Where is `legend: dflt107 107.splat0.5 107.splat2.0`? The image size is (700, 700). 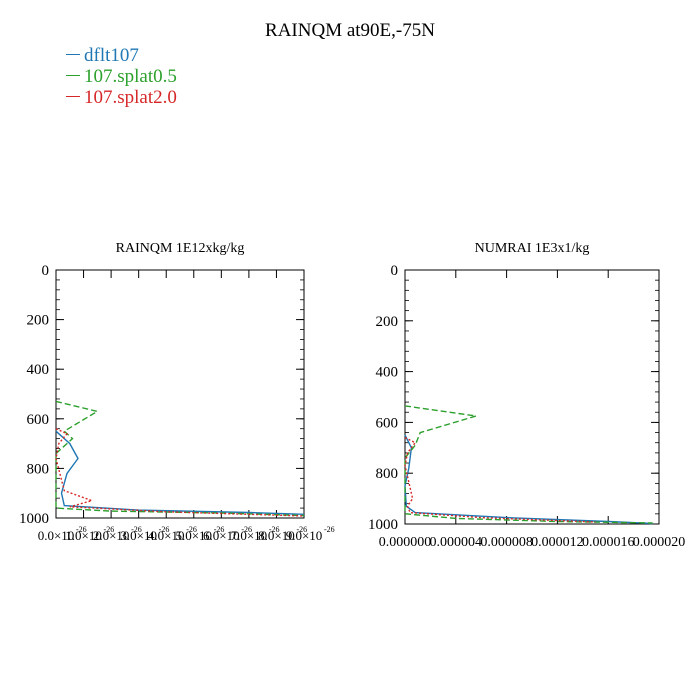
legend: dflt107 107.splat0.5 107.splat2.0 is located at coordinates (121, 76).